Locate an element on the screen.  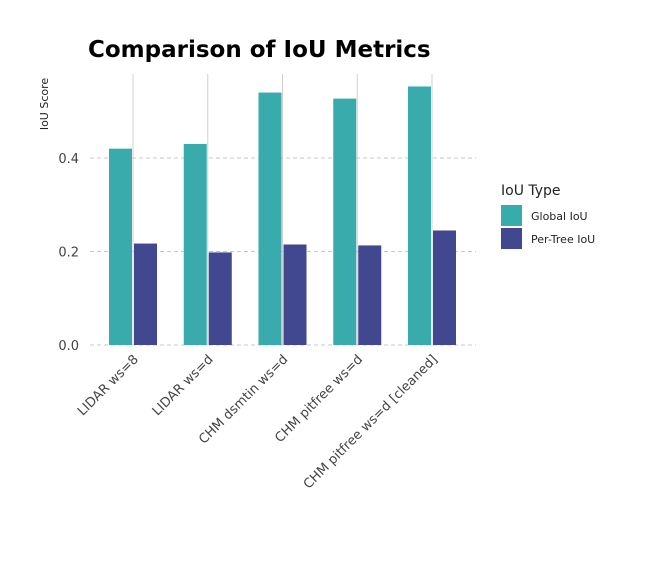
y-tick-label: 0.4 is located at coordinates (68, 159).